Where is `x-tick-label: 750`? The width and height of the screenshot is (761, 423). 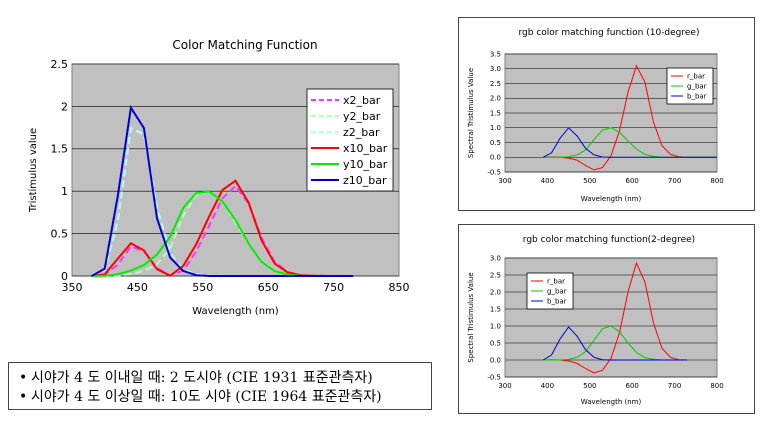 x-tick-label: 750 is located at coordinates (333, 287).